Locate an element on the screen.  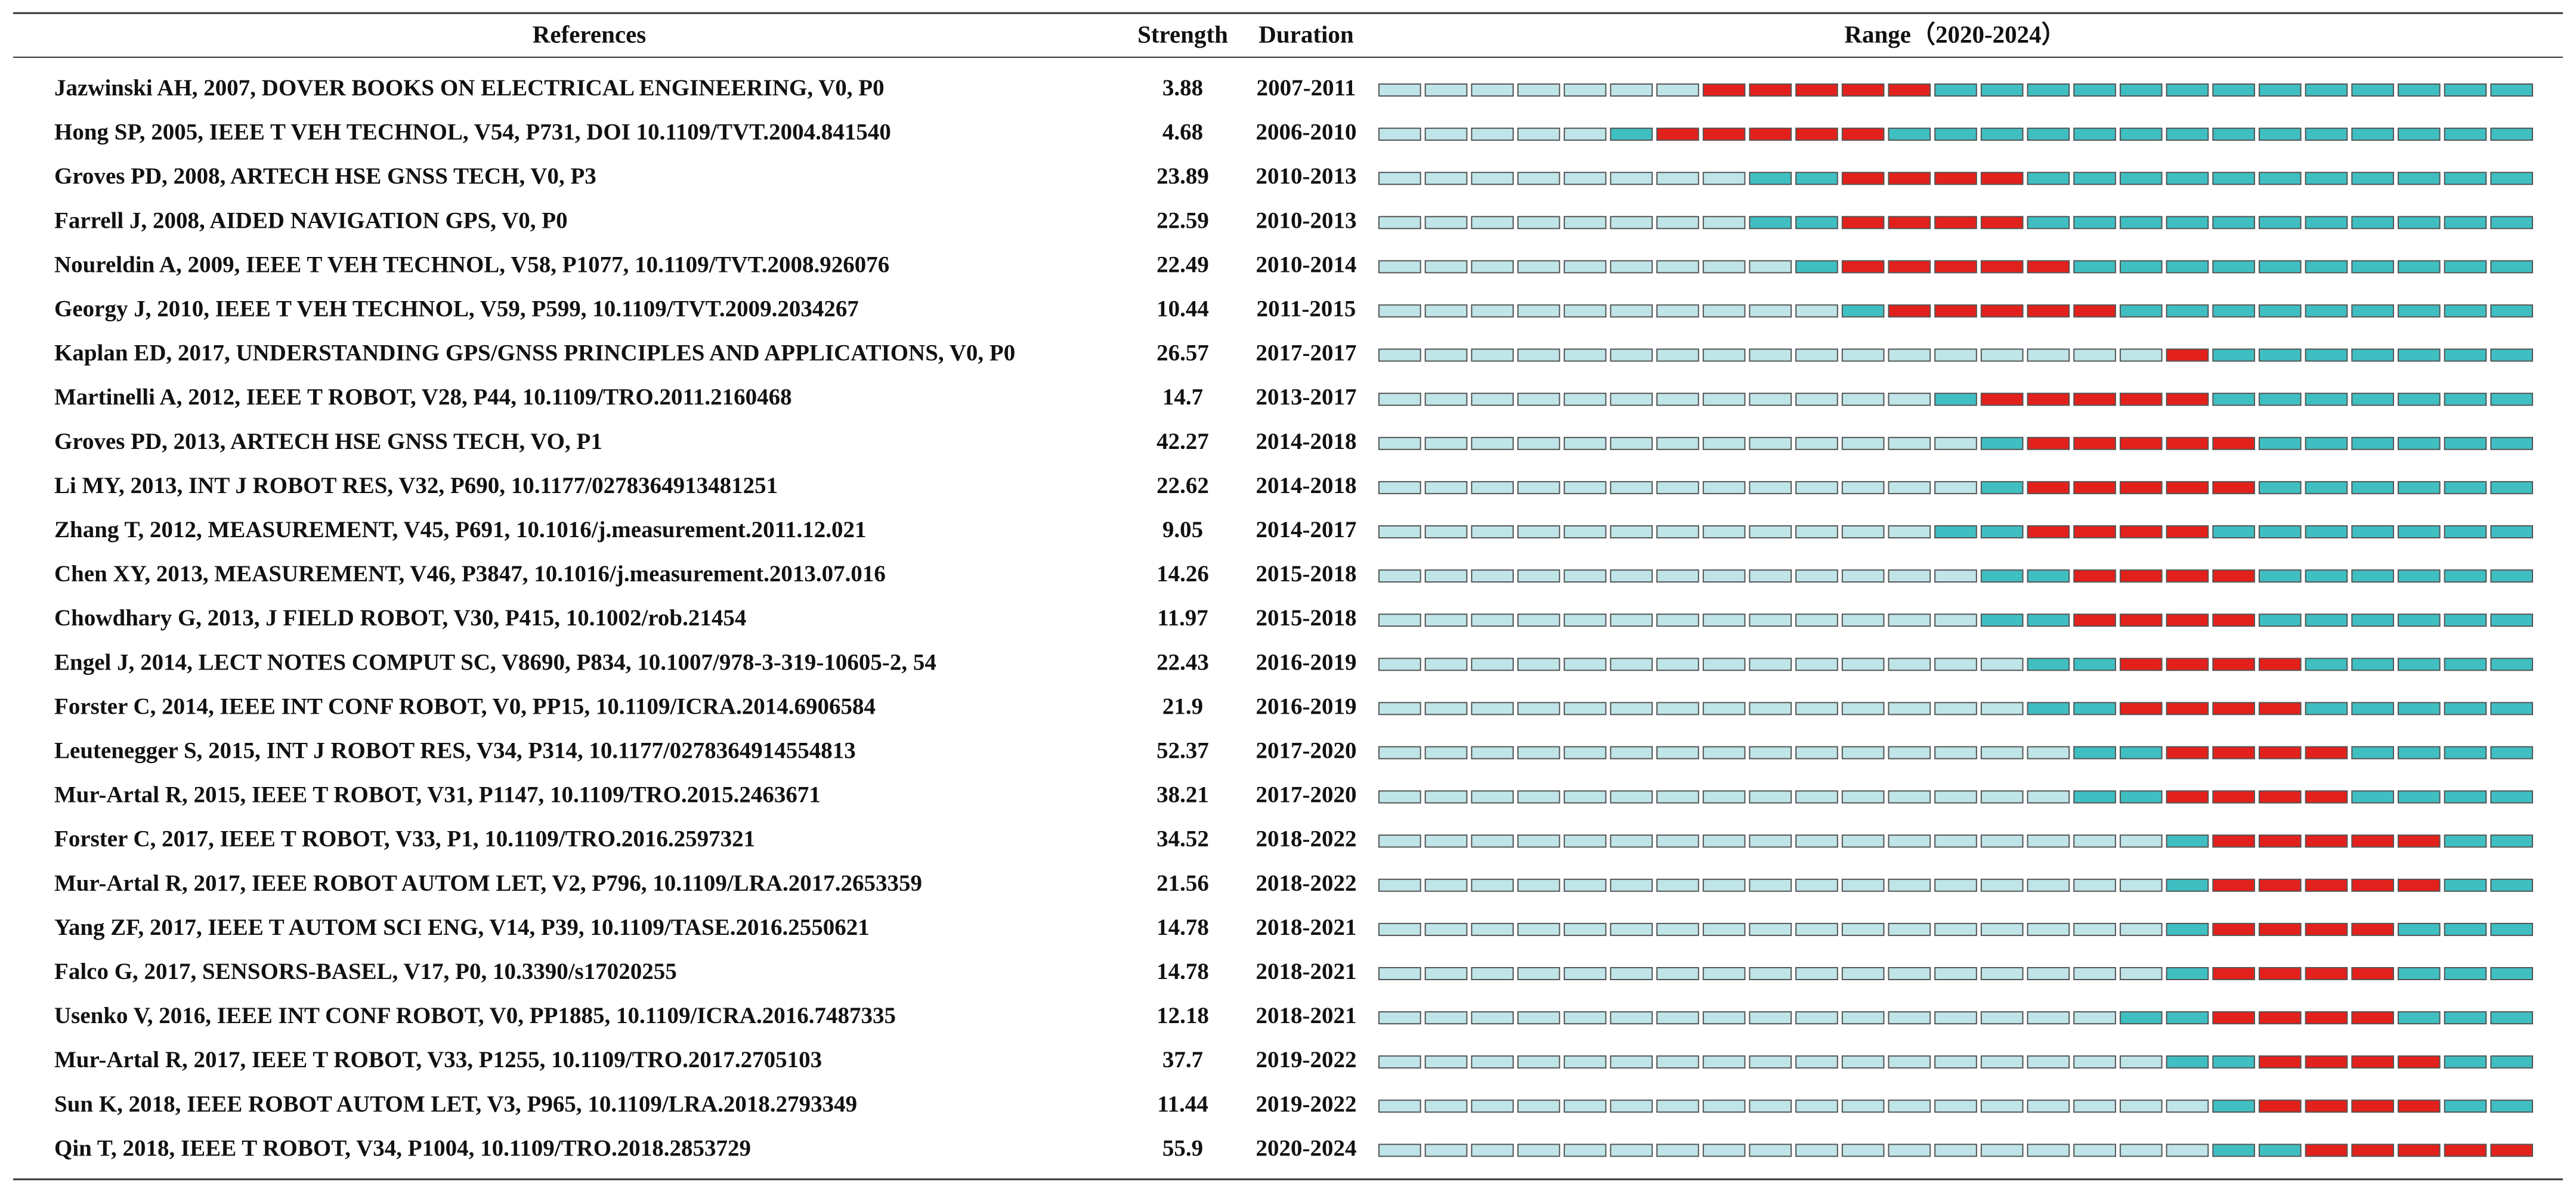
strength: 34.52 is located at coordinates (1182, 839).